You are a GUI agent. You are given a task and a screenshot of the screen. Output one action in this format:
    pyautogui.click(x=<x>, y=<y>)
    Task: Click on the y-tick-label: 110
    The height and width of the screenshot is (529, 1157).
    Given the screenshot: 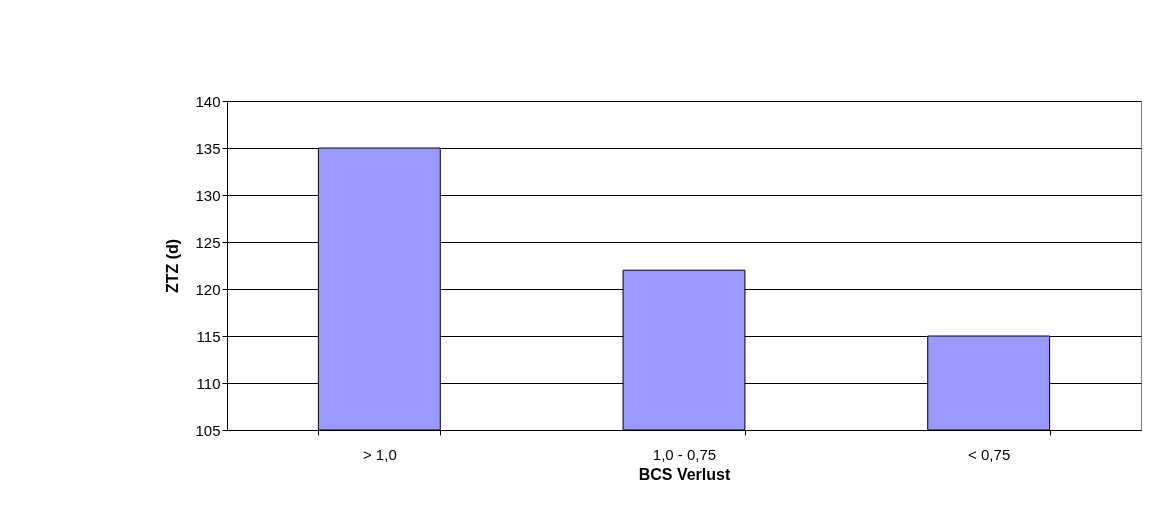 What is the action you would take?
    pyautogui.click(x=208, y=383)
    